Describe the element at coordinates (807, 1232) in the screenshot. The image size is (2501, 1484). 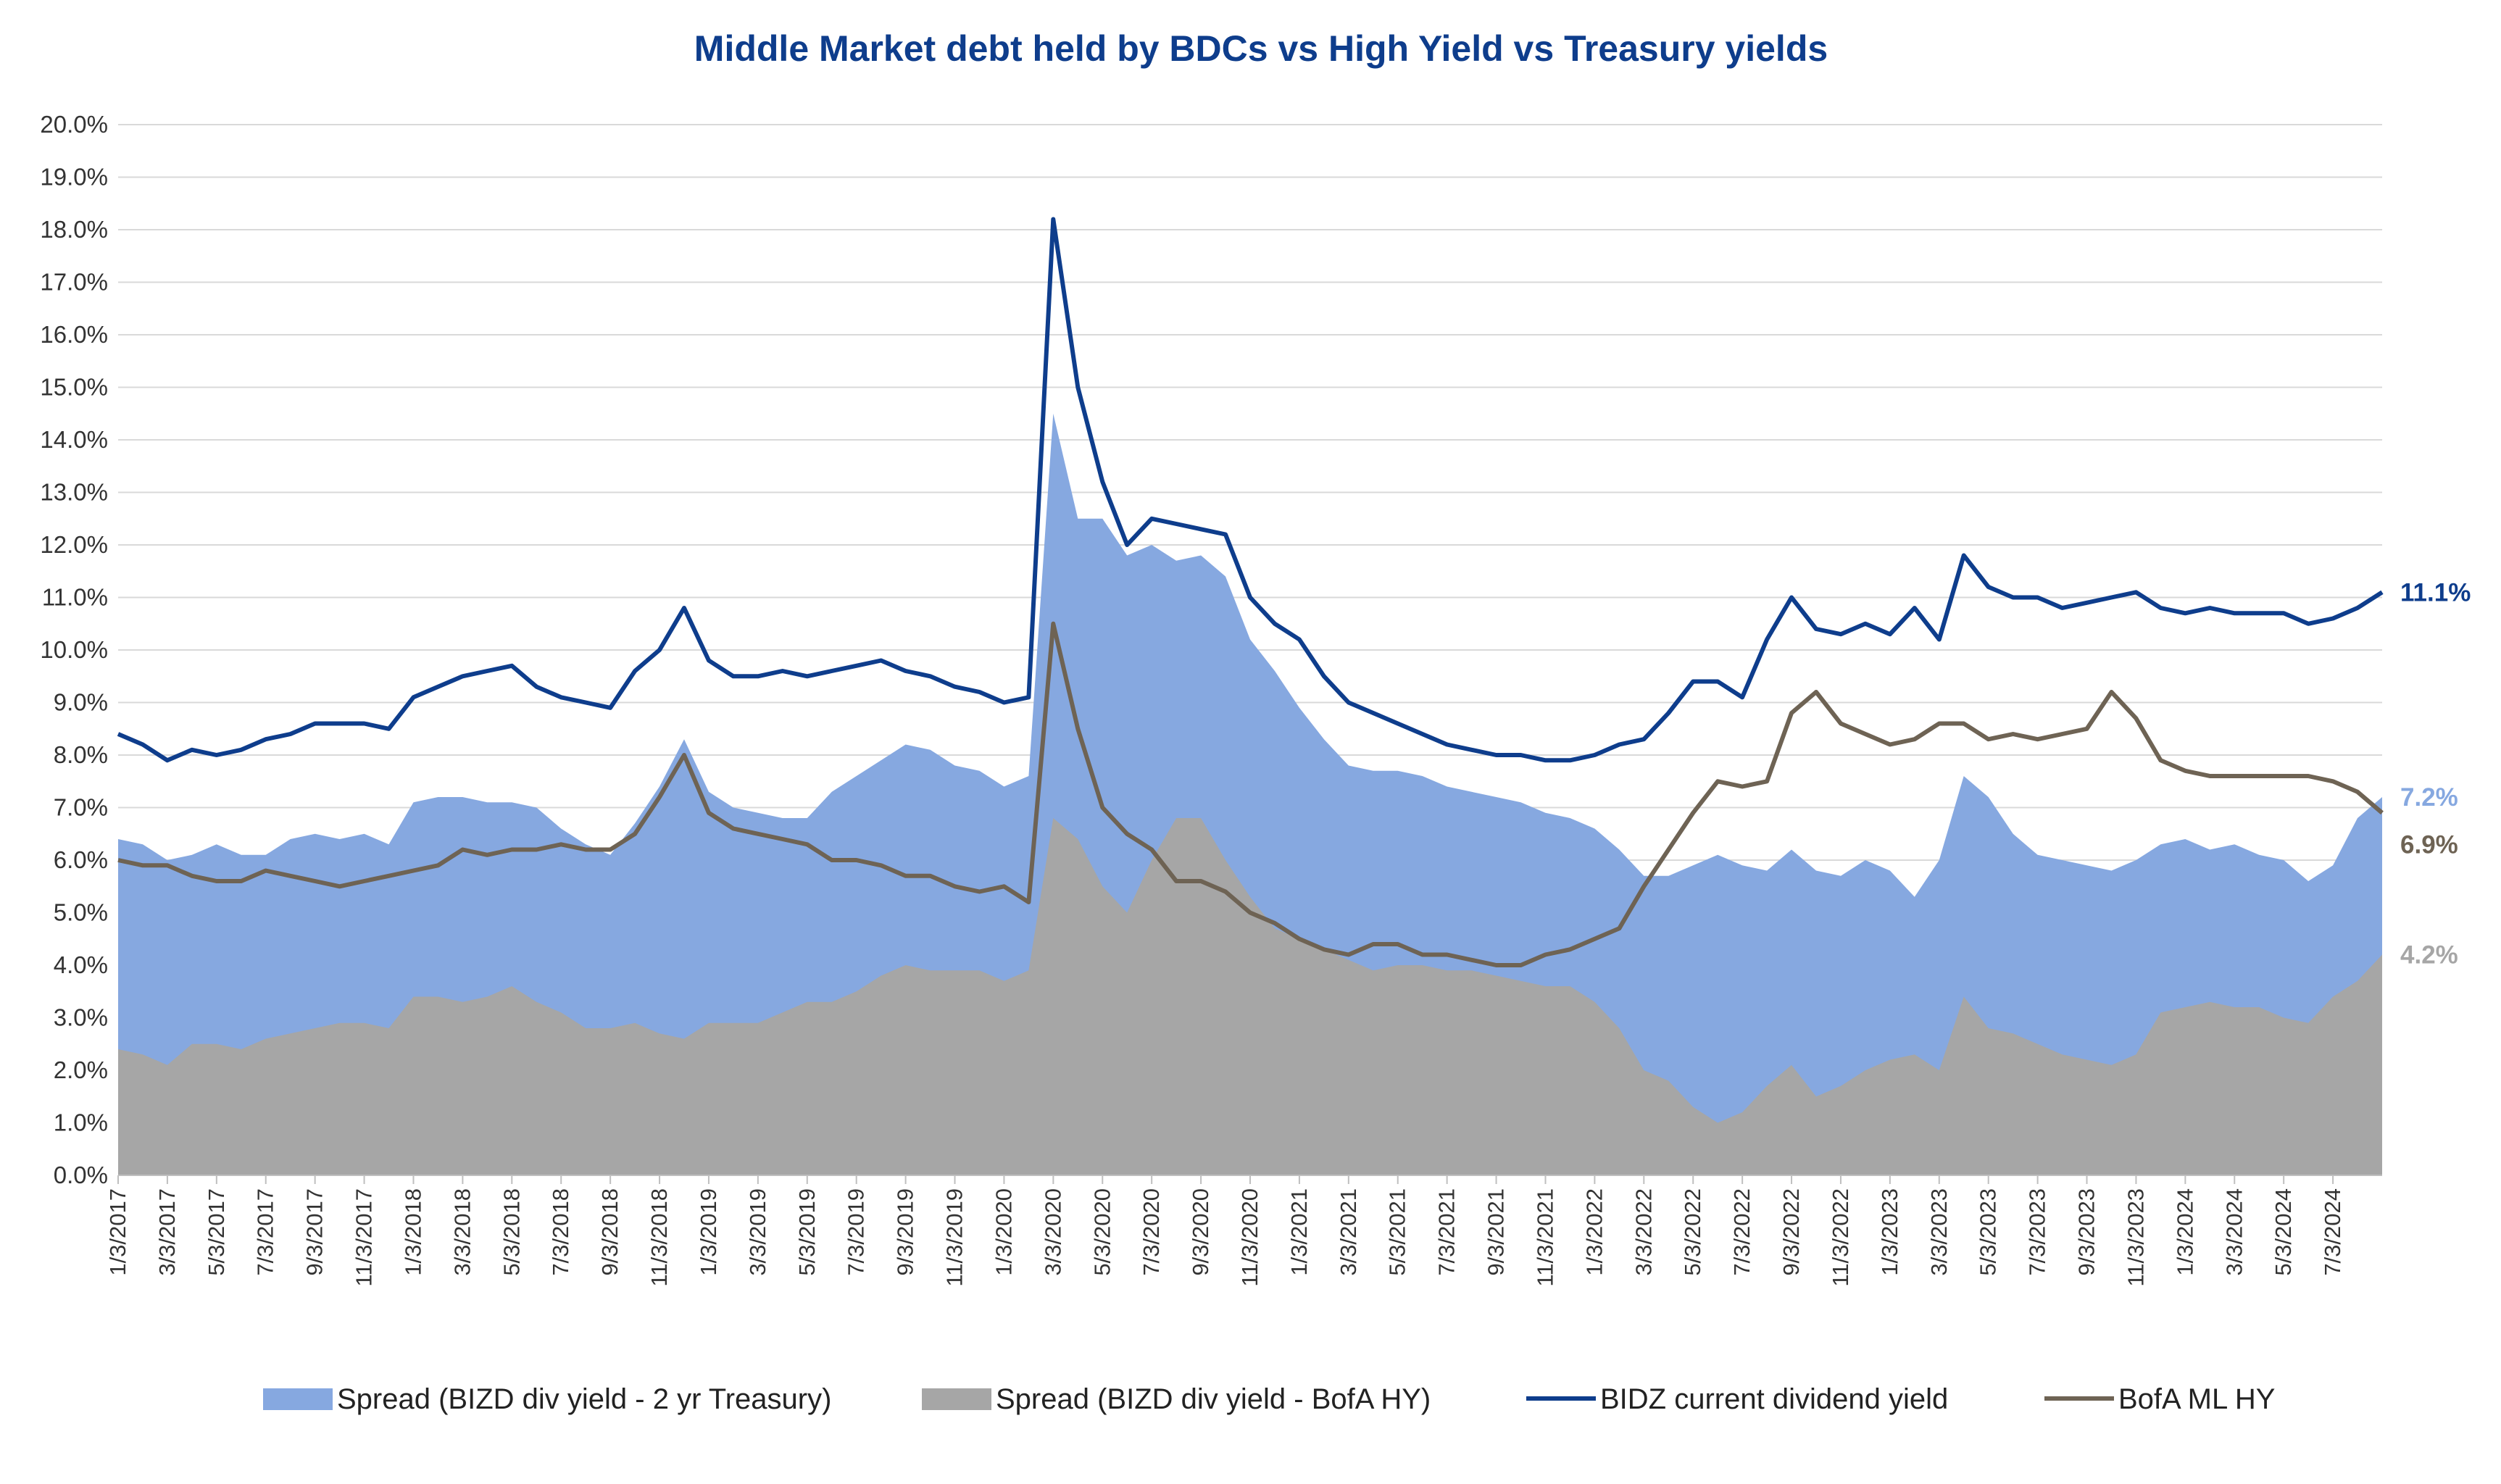
I see `x-tick-label: 5/3/2019` at that location.